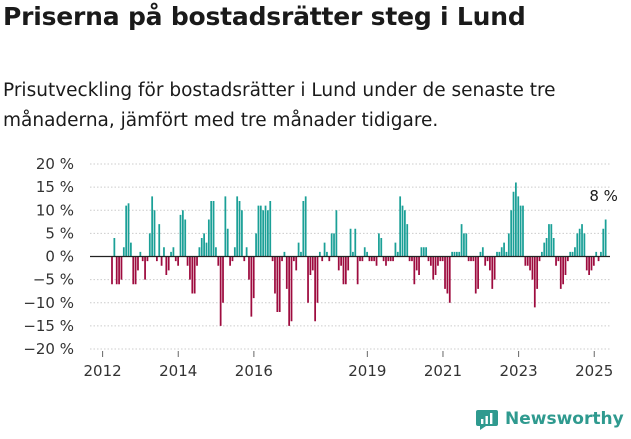  I want to click on x-tick-label: 2025, so click(594, 371).